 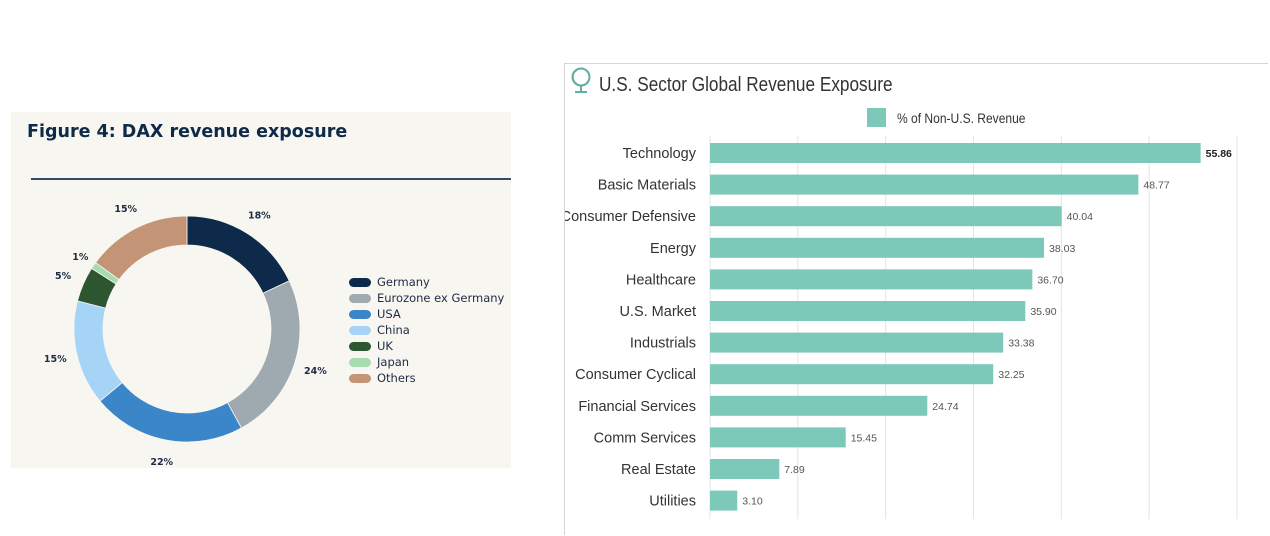 I want to click on value-label-utilities: 3.10, so click(x=752, y=502).